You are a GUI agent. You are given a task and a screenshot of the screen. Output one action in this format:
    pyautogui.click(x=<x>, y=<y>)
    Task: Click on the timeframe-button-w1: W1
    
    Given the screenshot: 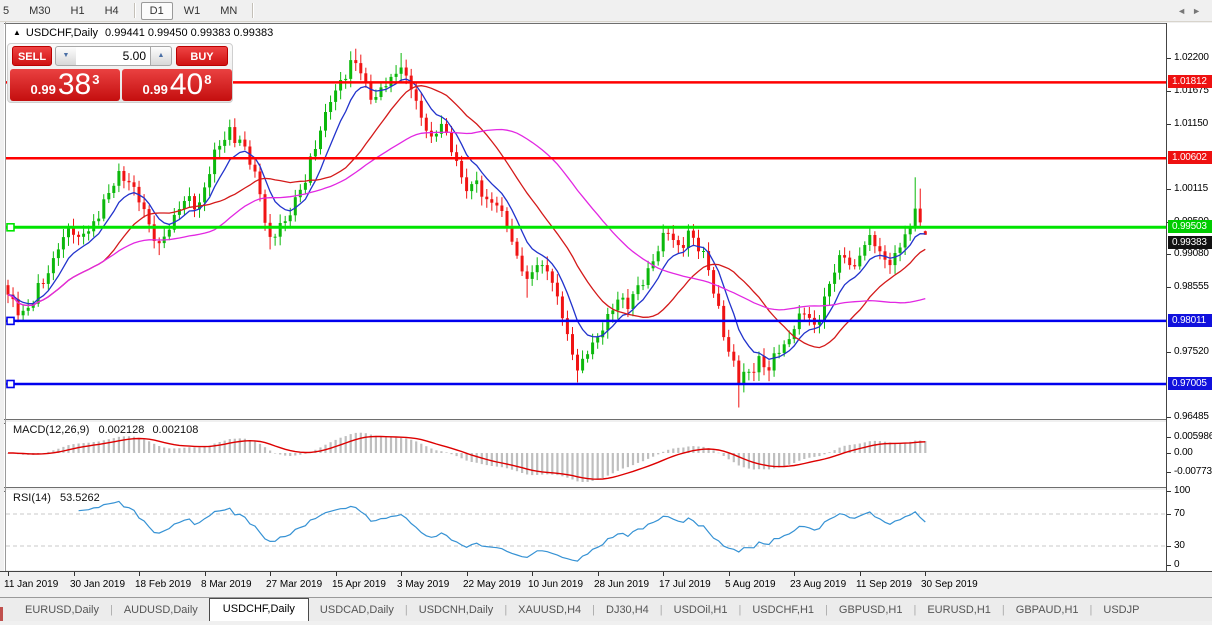 What is the action you would take?
    pyautogui.click(x=192, y=10)
    